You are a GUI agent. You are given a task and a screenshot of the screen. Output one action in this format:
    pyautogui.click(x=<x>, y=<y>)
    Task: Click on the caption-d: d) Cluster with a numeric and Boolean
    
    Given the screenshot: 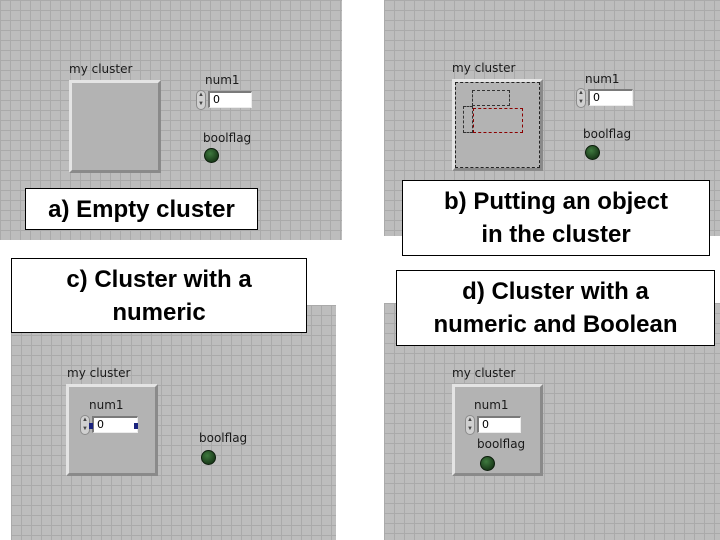 What is the action you would take?
    pyautogui.click(x=555, y=308)
    